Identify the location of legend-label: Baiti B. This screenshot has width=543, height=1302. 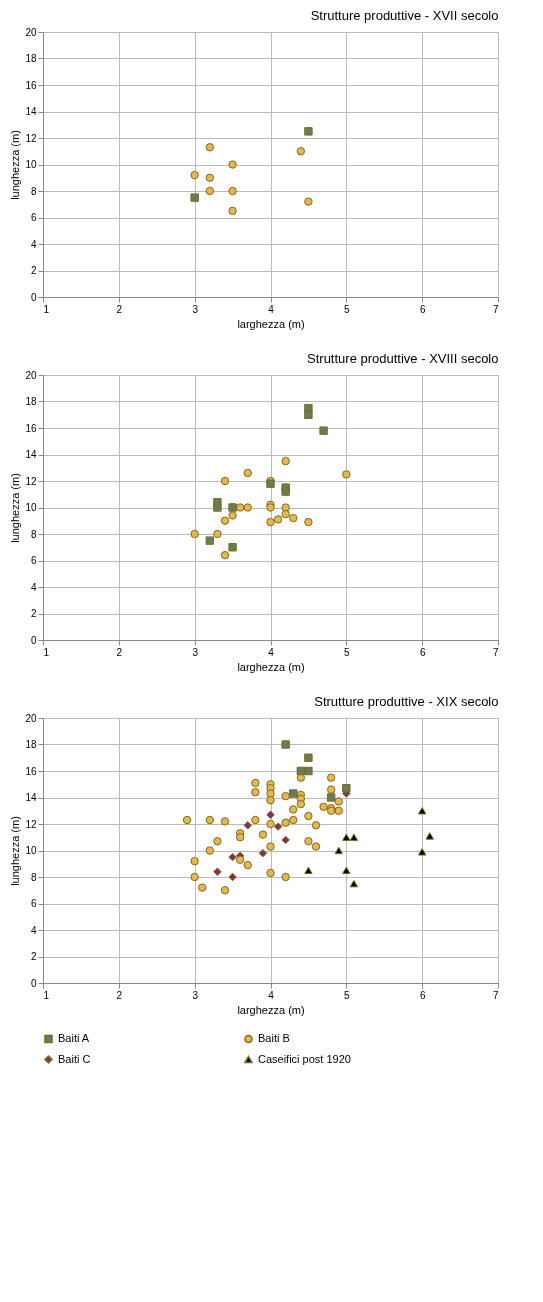
(274, 1037).